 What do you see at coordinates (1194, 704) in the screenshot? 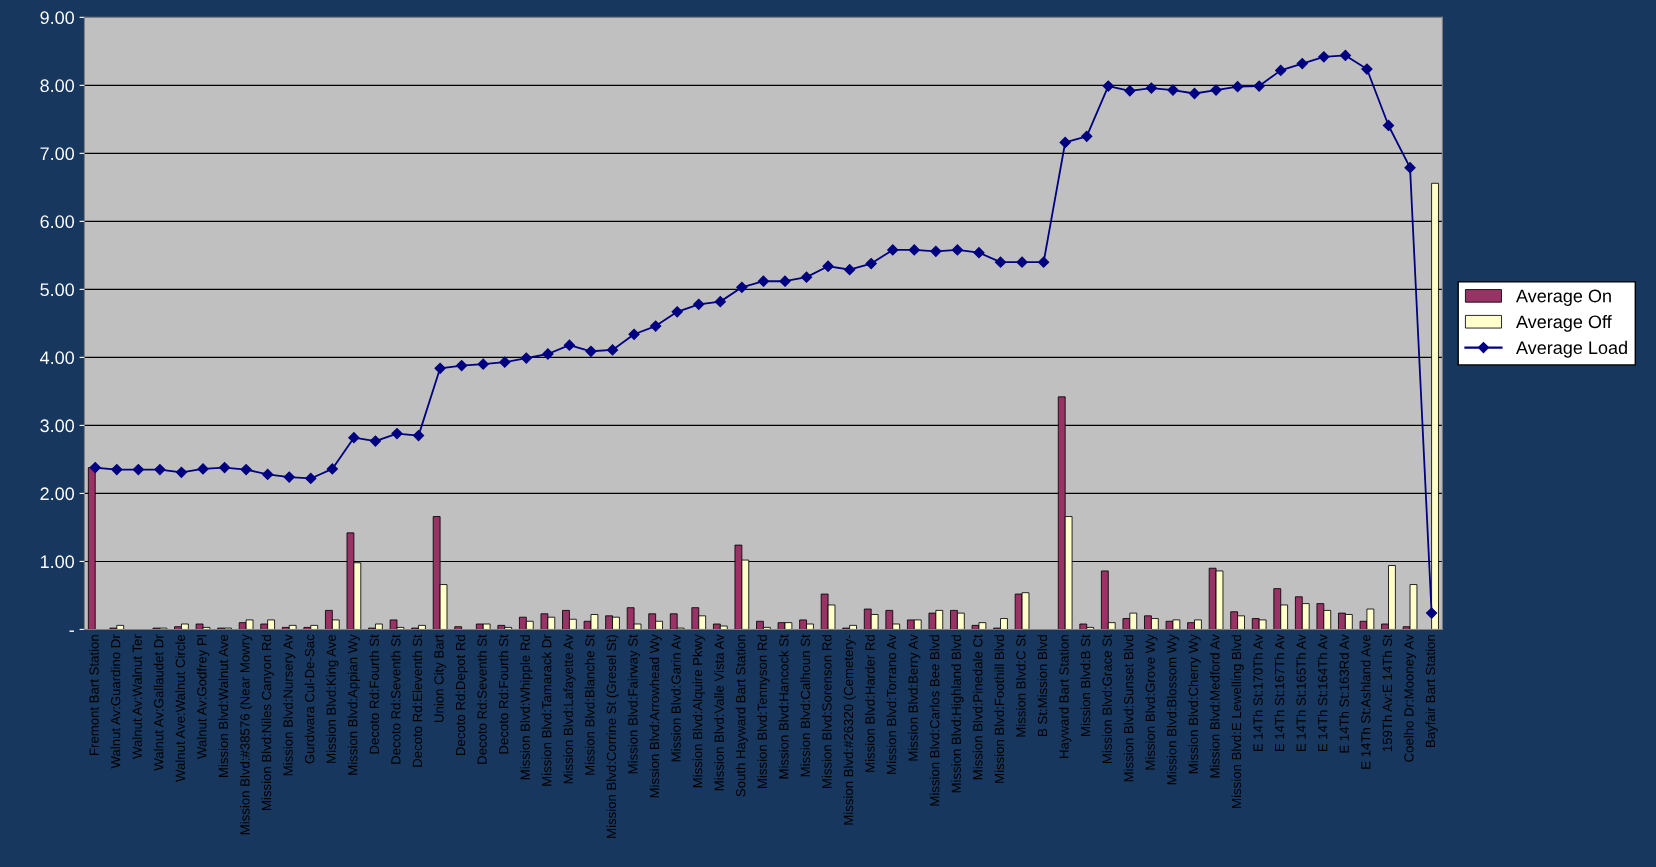
I see `x-tick-label: Mission Blvd:Cherry Wy` at bounding box center [1194, 704].